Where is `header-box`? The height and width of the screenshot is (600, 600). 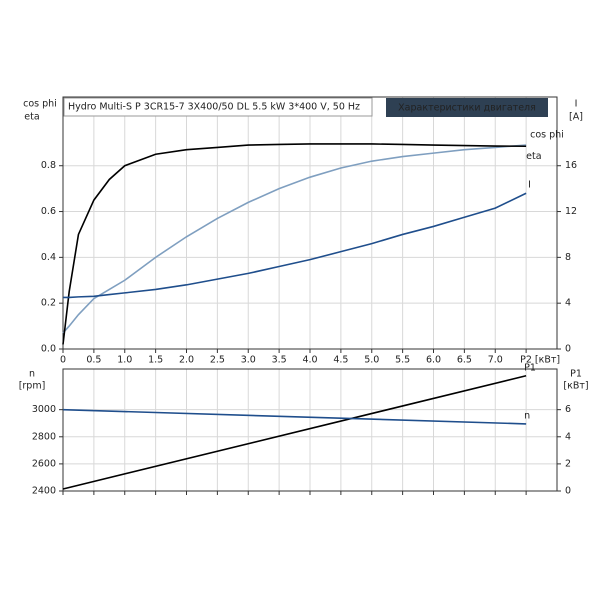 header-box is located at coordinates (218, 107).